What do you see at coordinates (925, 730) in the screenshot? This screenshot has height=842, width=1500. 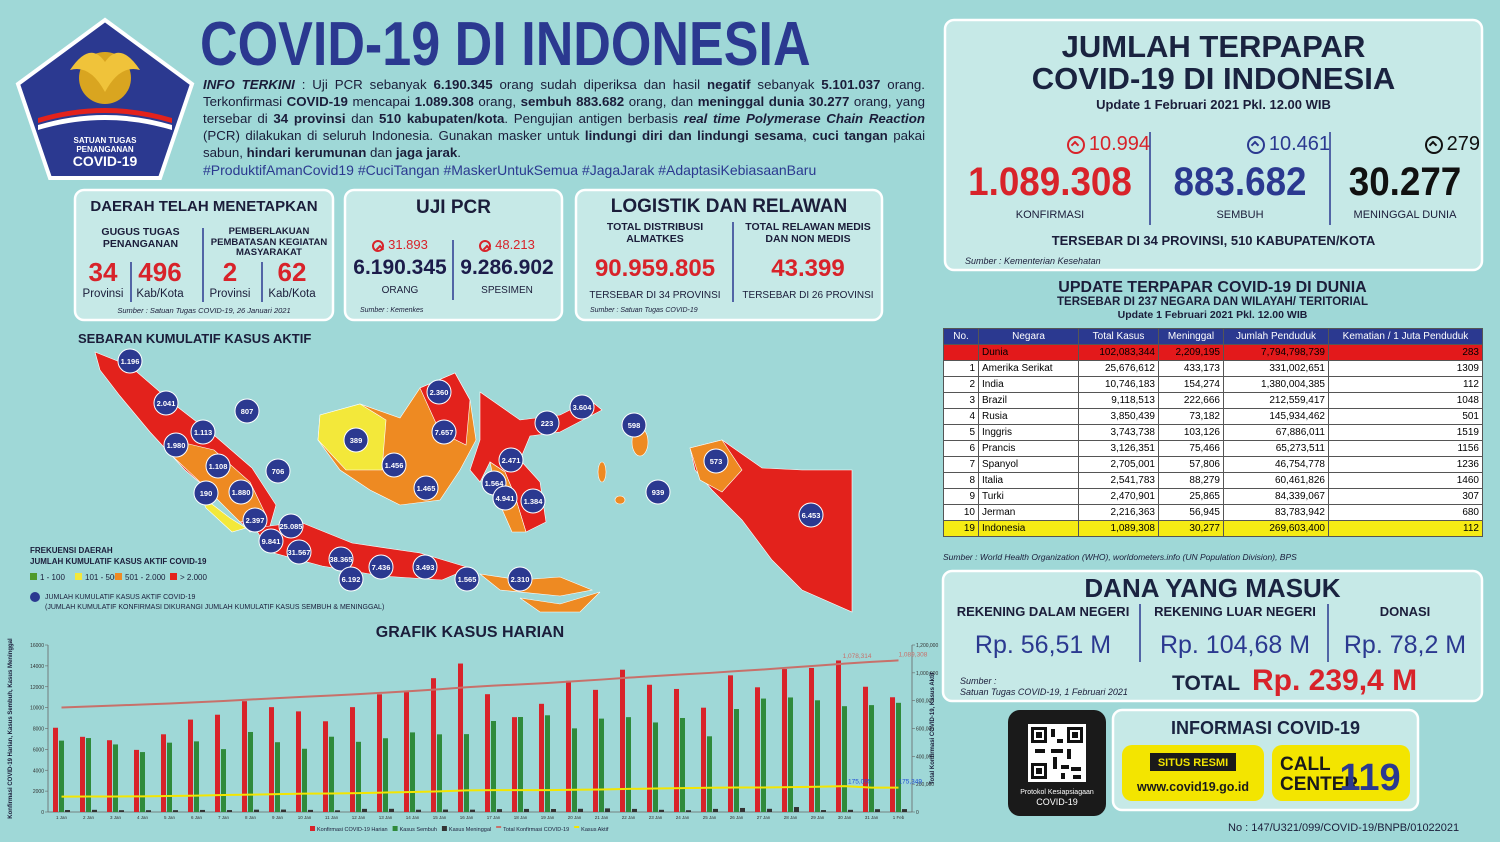 I see `y2-tick-label: 600,000` at bounding box center [925, 730].